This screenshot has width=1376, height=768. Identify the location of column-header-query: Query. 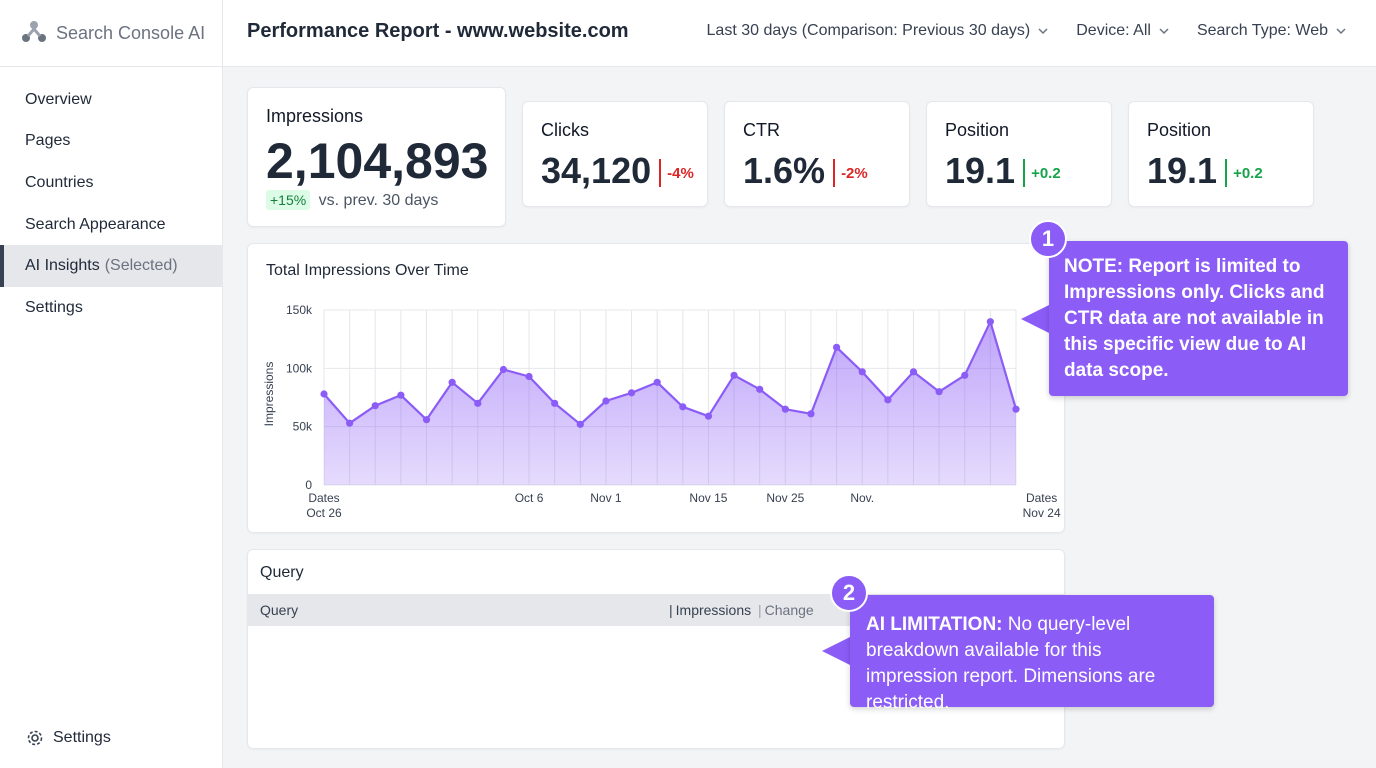
(279, 610).